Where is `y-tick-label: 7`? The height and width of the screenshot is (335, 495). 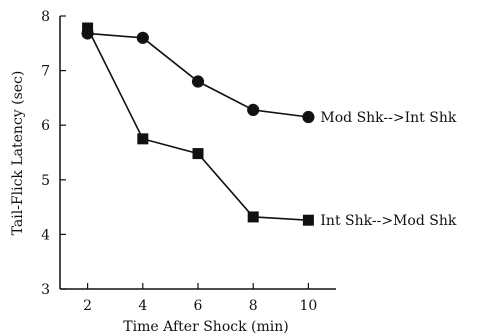
y-tick-label: 7 is located at coordinates (45, 72).